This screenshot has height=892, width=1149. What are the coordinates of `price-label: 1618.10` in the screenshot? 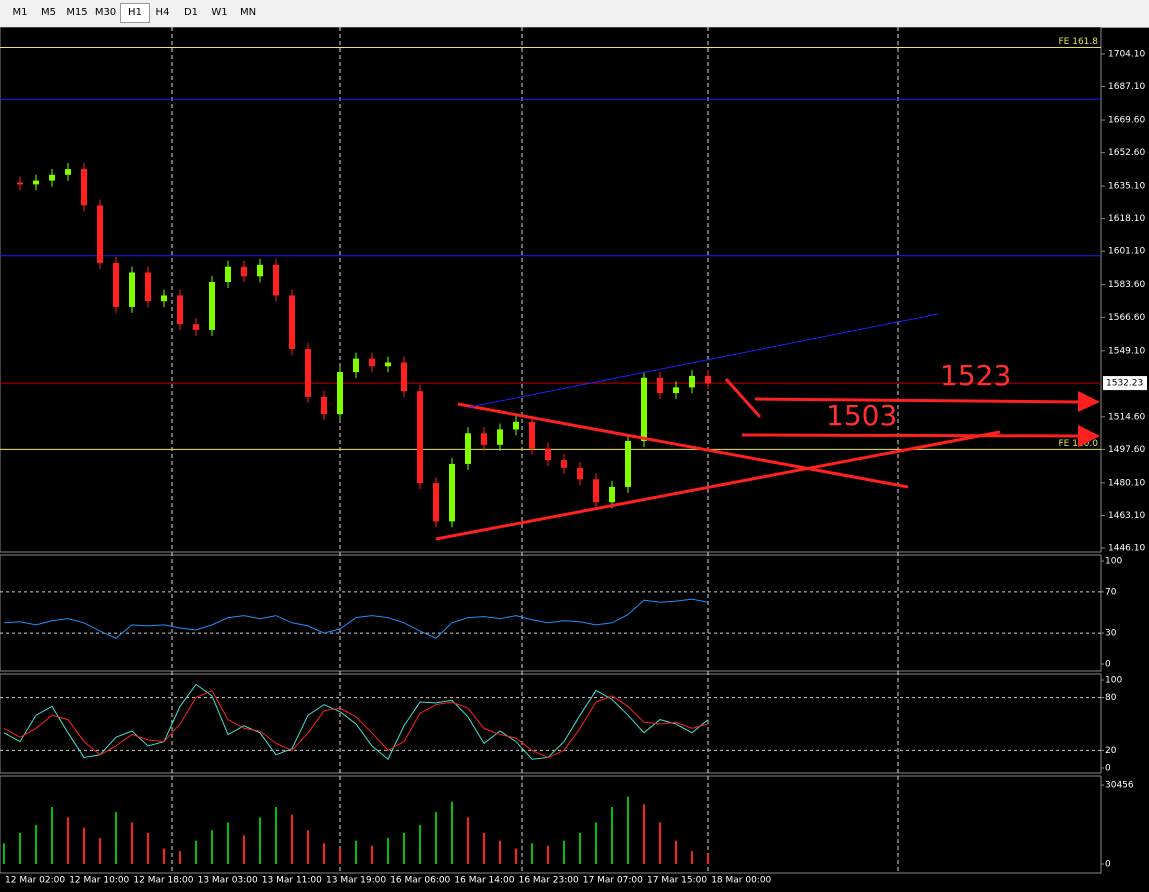 It's located at (1126, 219).